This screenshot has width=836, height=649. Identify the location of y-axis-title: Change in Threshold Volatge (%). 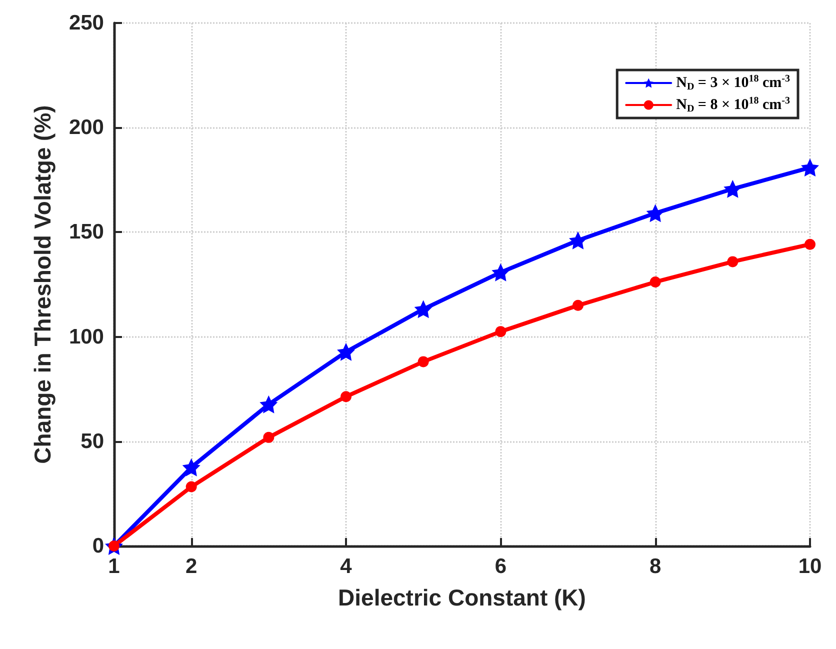
(43, 284).